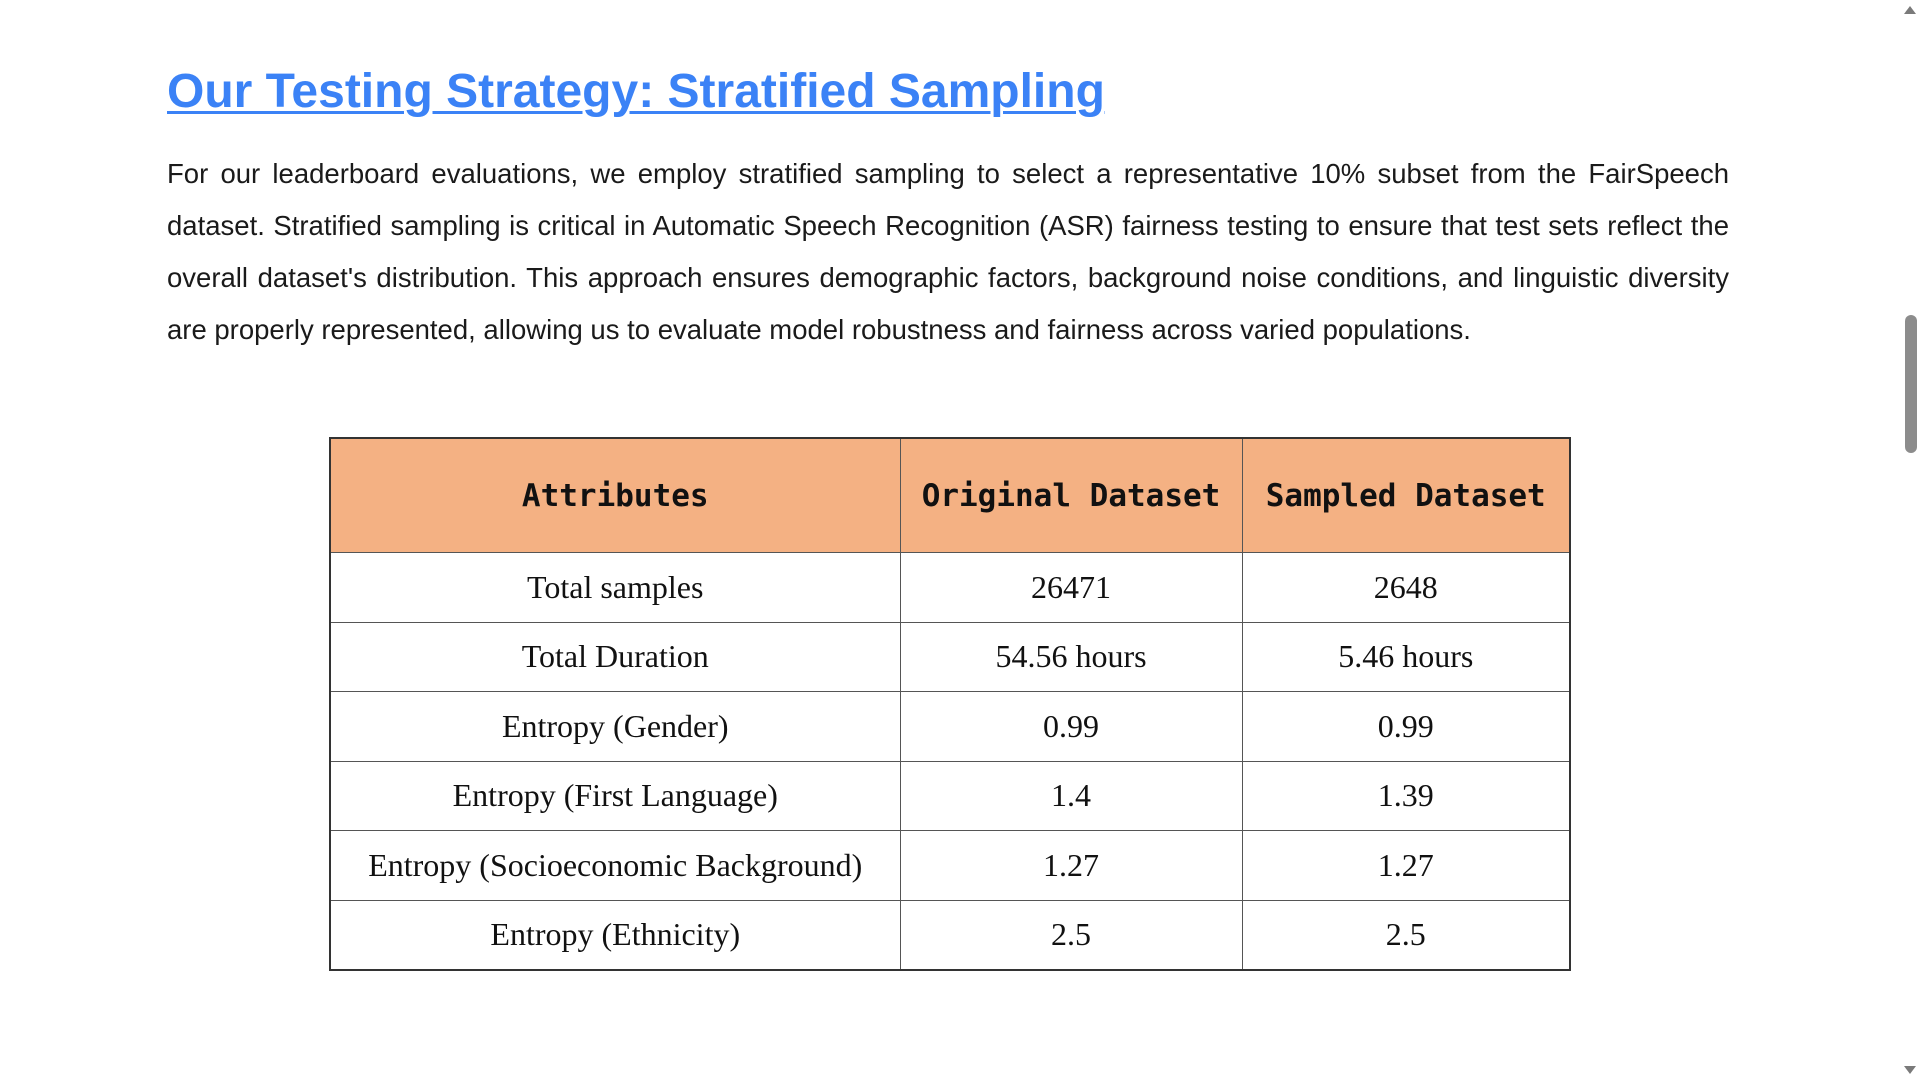  What do you see at coordinates (1071, 935) in the screenshot?
I see `original-value-cell: 2.5` at bounding box center [1071, 935].